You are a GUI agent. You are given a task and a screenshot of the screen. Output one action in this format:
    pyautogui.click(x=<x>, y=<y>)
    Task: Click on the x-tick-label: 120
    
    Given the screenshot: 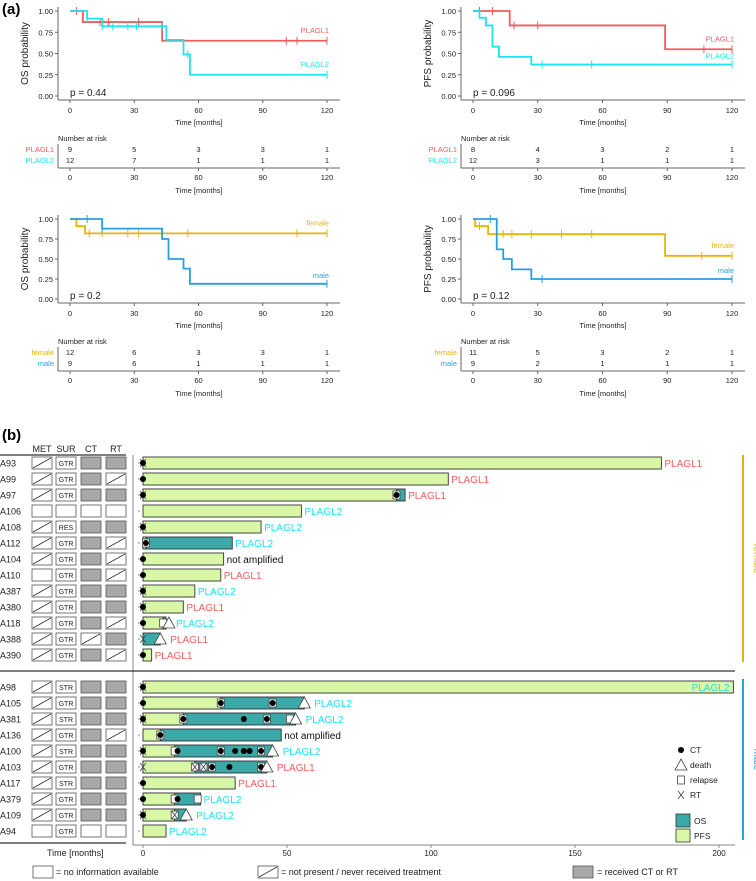 What is the action you would take?
    pyautogui.click(x=732, y=380)
    